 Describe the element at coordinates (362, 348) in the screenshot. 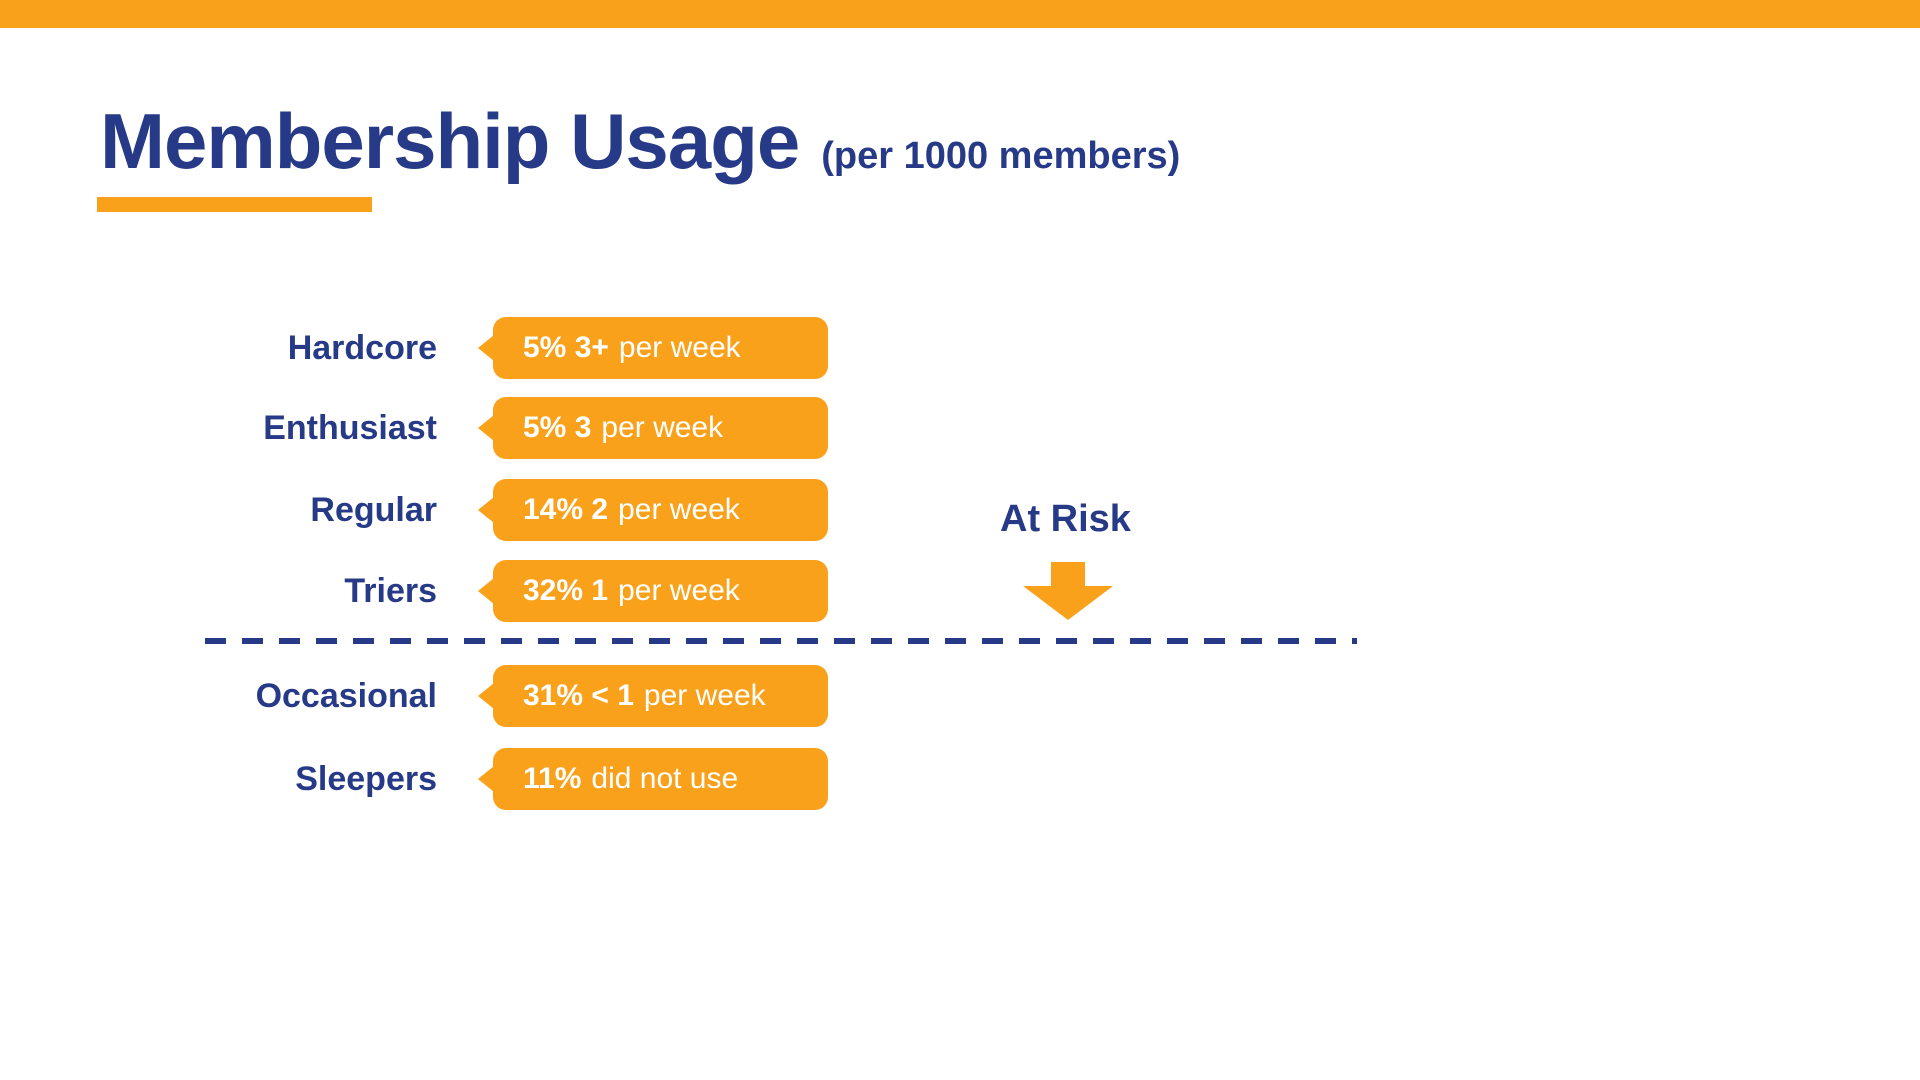

I see `segment-label: Hardcore` at that location.